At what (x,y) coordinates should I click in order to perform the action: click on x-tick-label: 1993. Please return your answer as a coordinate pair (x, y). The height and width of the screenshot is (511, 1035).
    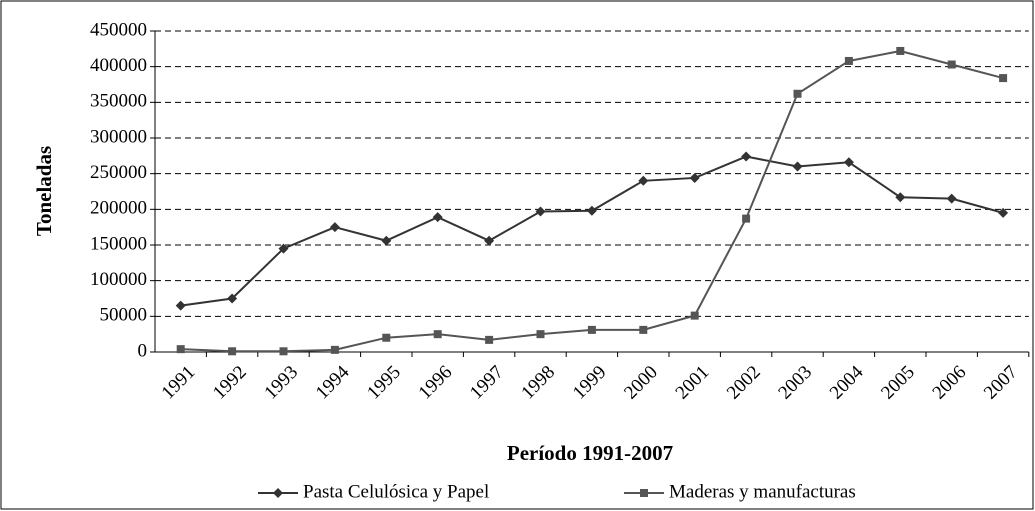
    Looking at the image, I should click on (281, 383).